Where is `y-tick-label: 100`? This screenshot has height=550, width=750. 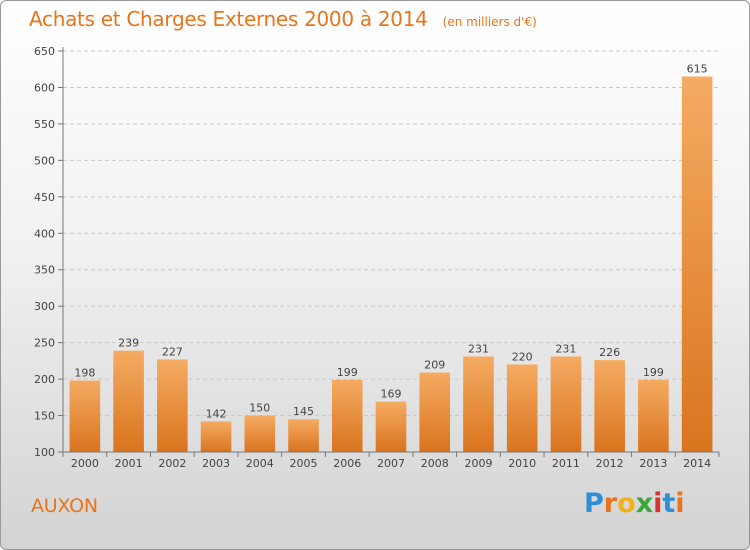 y-tick-label: 100 is located at coordinates (44, 452).